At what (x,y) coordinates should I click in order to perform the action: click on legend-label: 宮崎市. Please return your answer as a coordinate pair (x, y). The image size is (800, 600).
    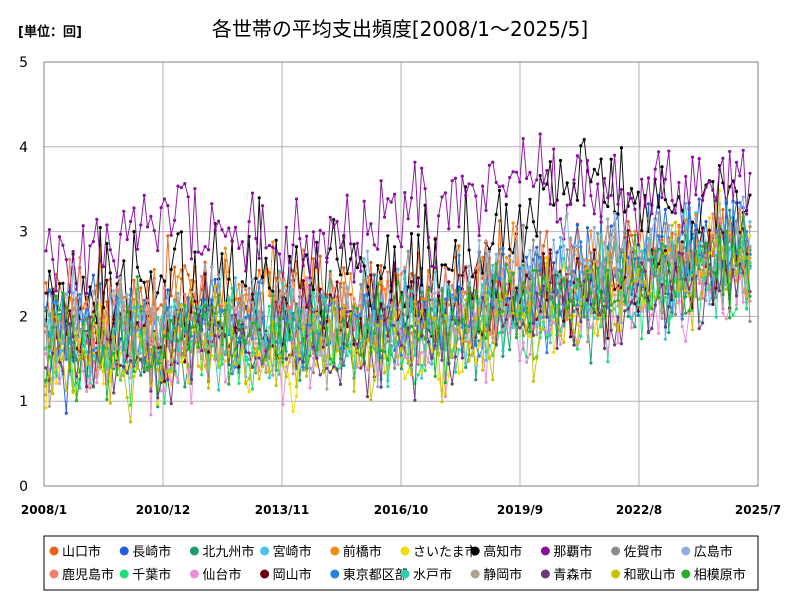
    Looking at the image, I should click on (292, 552).